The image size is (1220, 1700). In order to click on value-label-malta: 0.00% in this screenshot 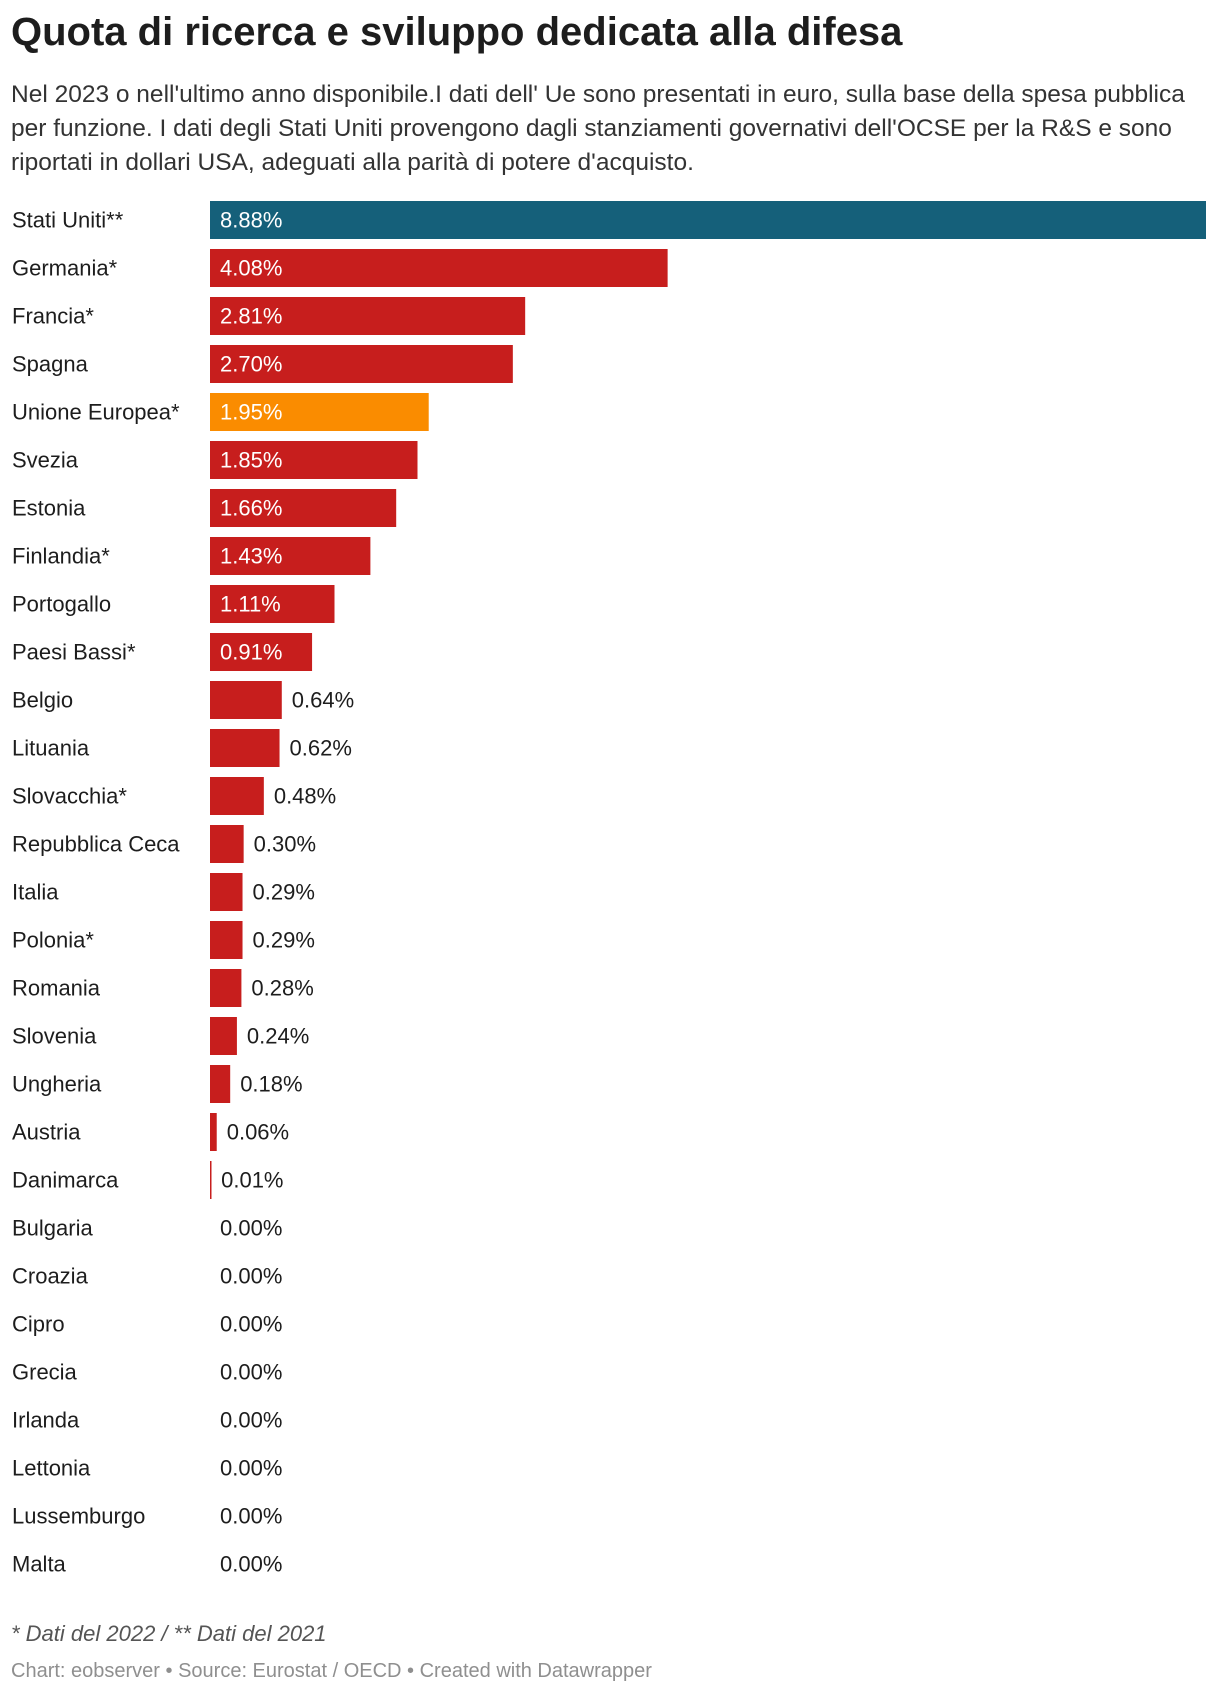, I will do `click(251, 1564)`.